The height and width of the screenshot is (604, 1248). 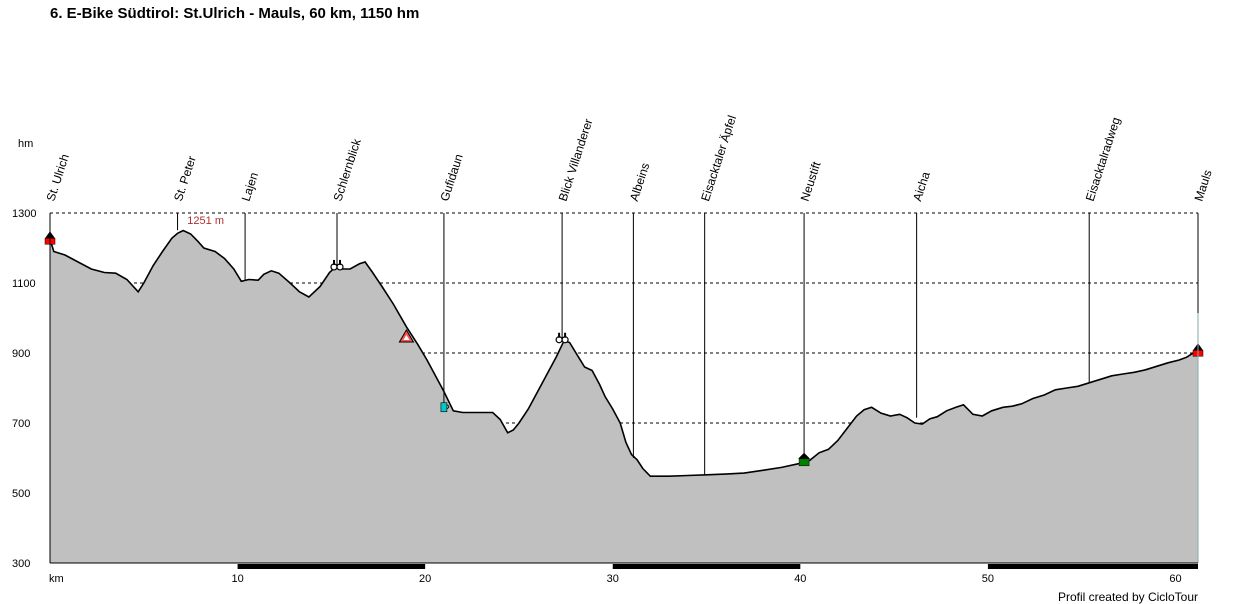 What do you see at coordinates (576, 160) in the screenshot?
I see `waypoint-label: Blick Villanderer` at bounding box center [576, 160].